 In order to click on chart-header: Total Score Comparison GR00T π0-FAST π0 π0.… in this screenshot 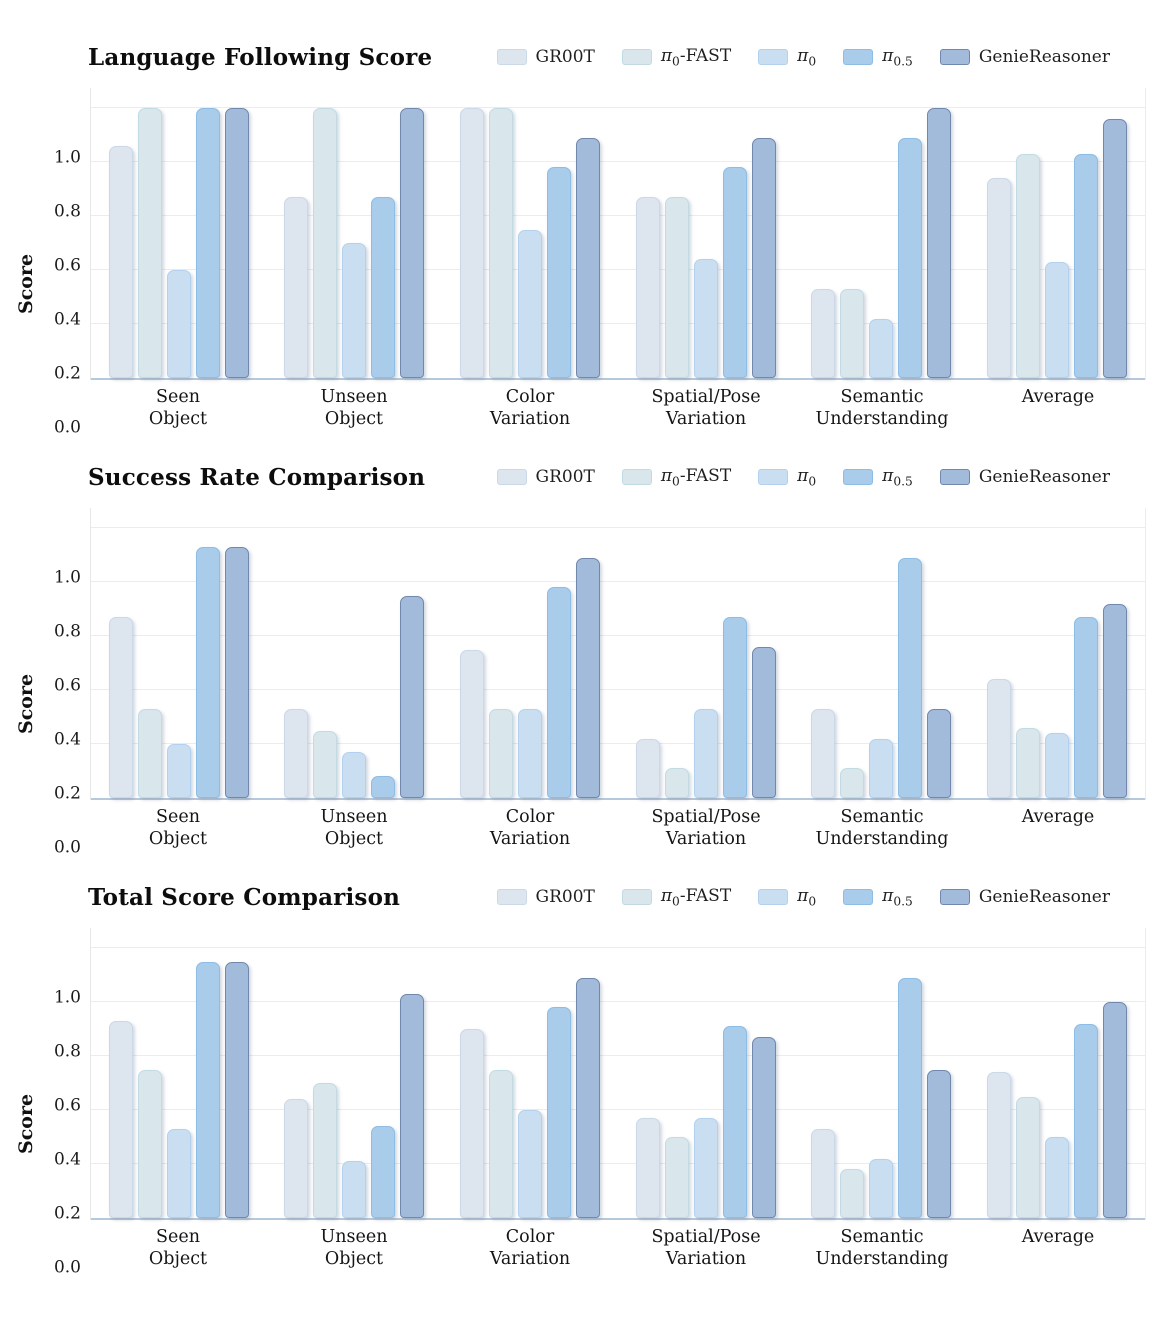, I will do `click(582, 897)`.